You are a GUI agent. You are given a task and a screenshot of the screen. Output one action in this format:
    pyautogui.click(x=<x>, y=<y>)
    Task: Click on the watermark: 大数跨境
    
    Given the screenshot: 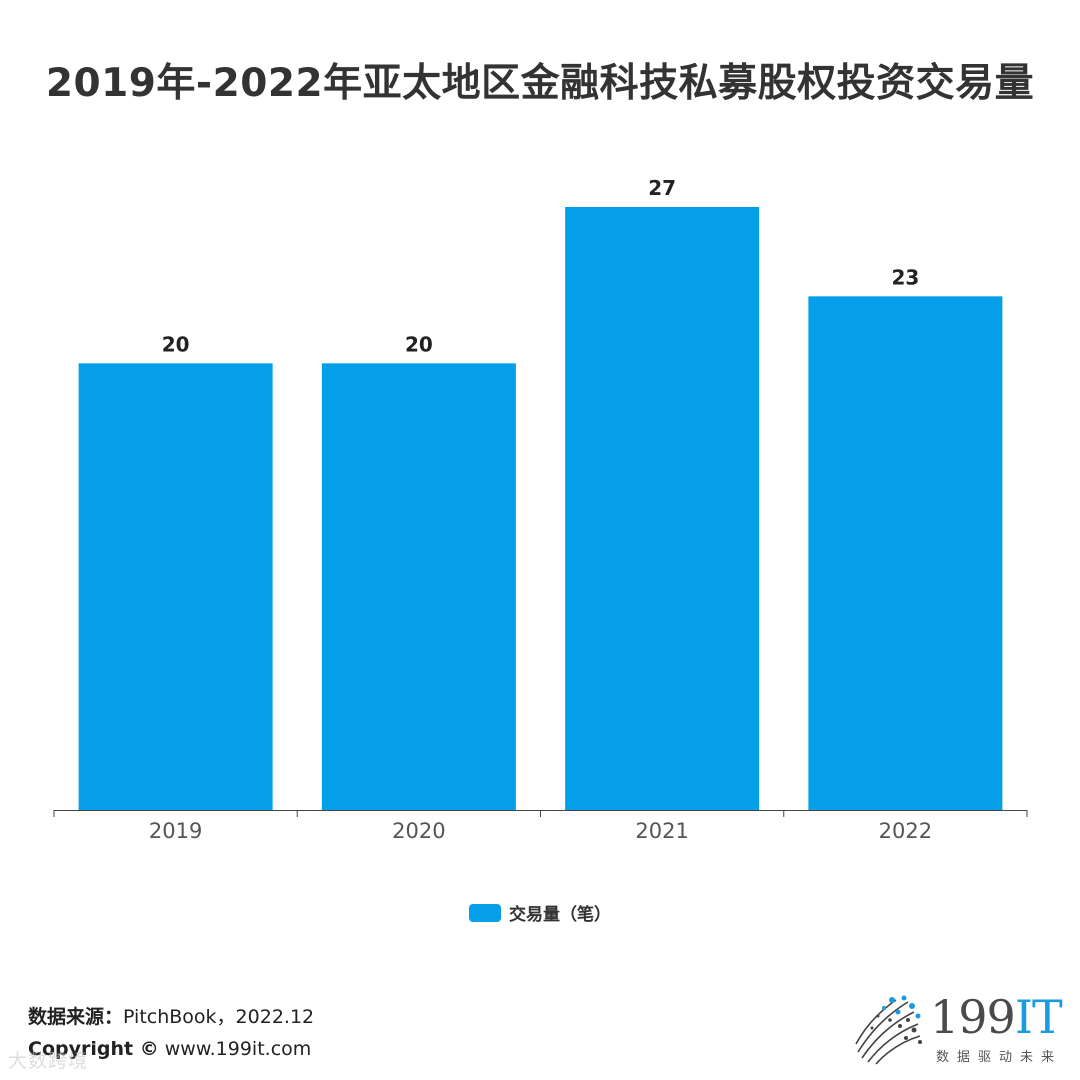 What is the action you would take?
    pyautogui.click(x=48, y=1061)
    